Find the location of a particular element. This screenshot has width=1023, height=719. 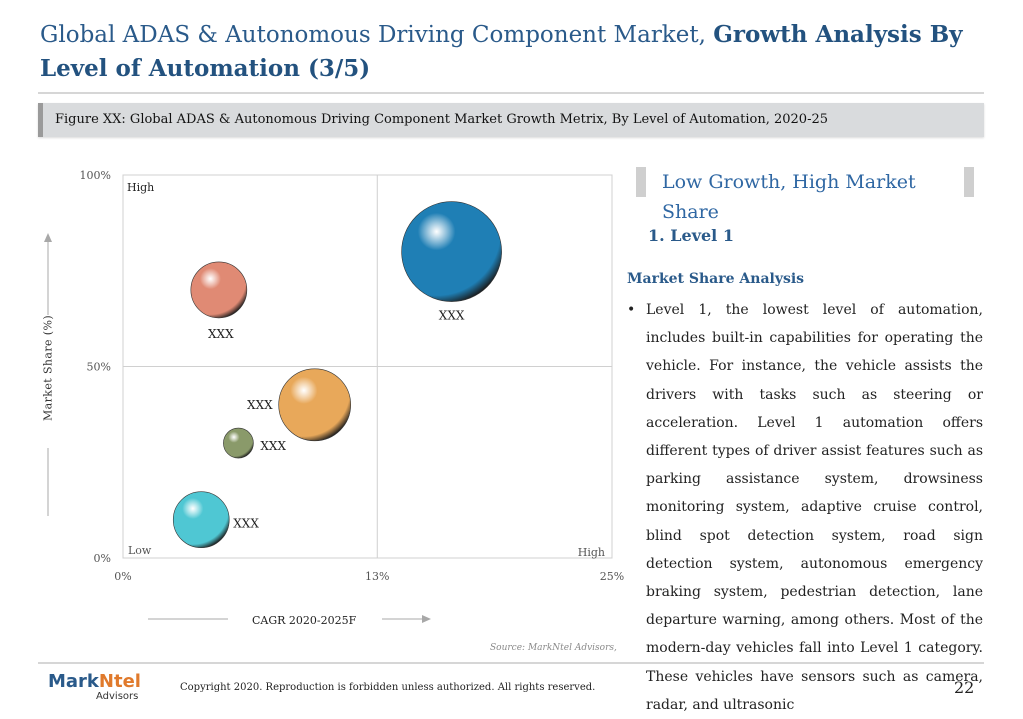

x-tick-label: 13% is located at coordinates (377, 576).